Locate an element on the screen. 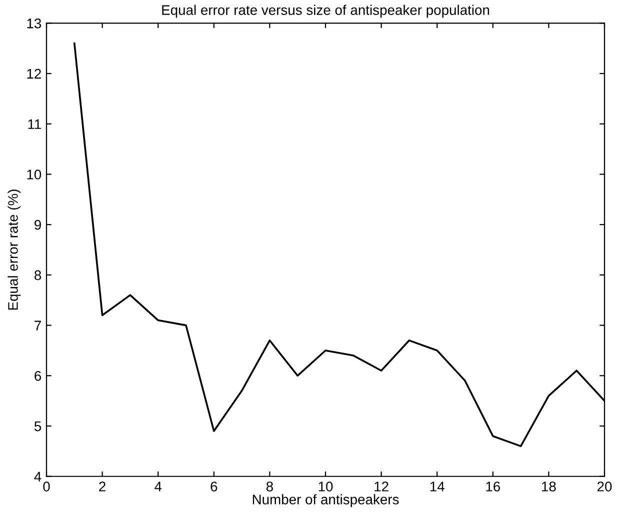  x-tick-label: 4 is located at coordinates (158, 487).